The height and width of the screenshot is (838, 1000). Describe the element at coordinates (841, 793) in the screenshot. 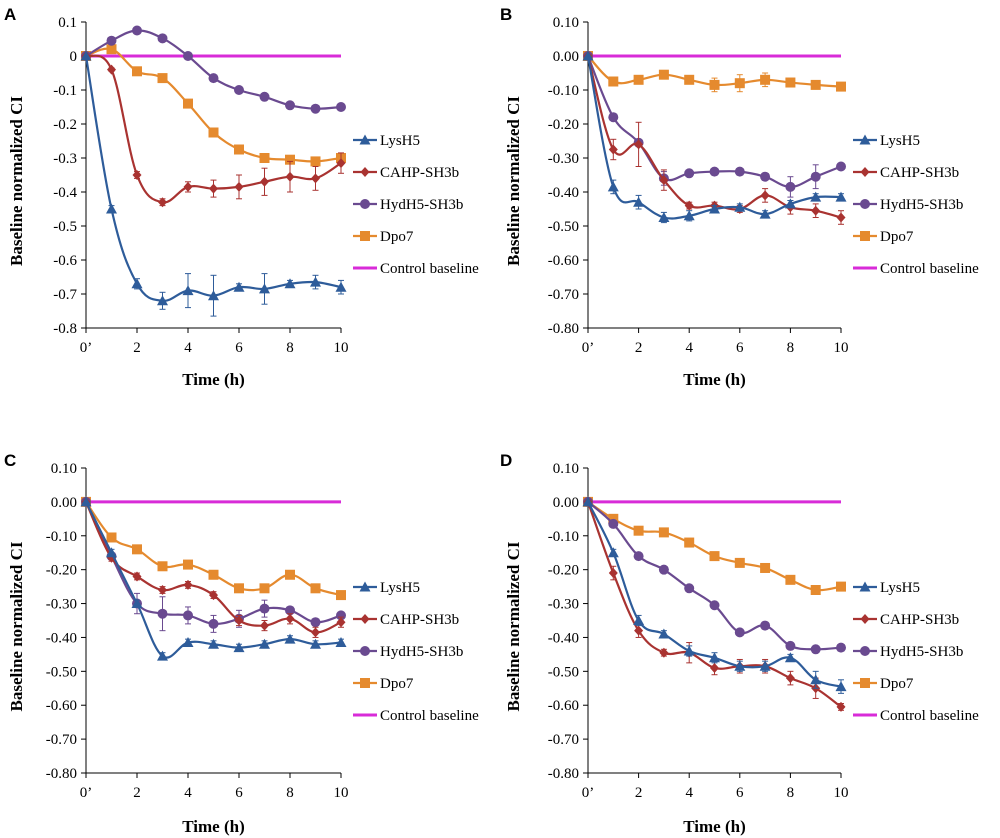

I see `x-tick-label: 10` at that location.